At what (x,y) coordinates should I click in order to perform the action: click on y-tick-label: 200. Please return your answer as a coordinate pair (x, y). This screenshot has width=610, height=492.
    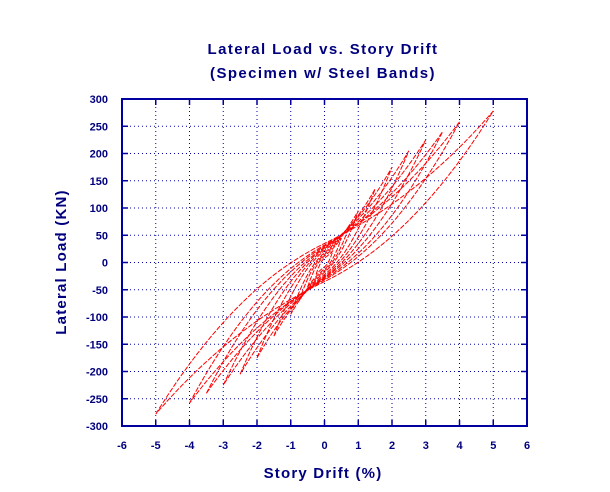
    Looking at the image, I should click on (99, 155).